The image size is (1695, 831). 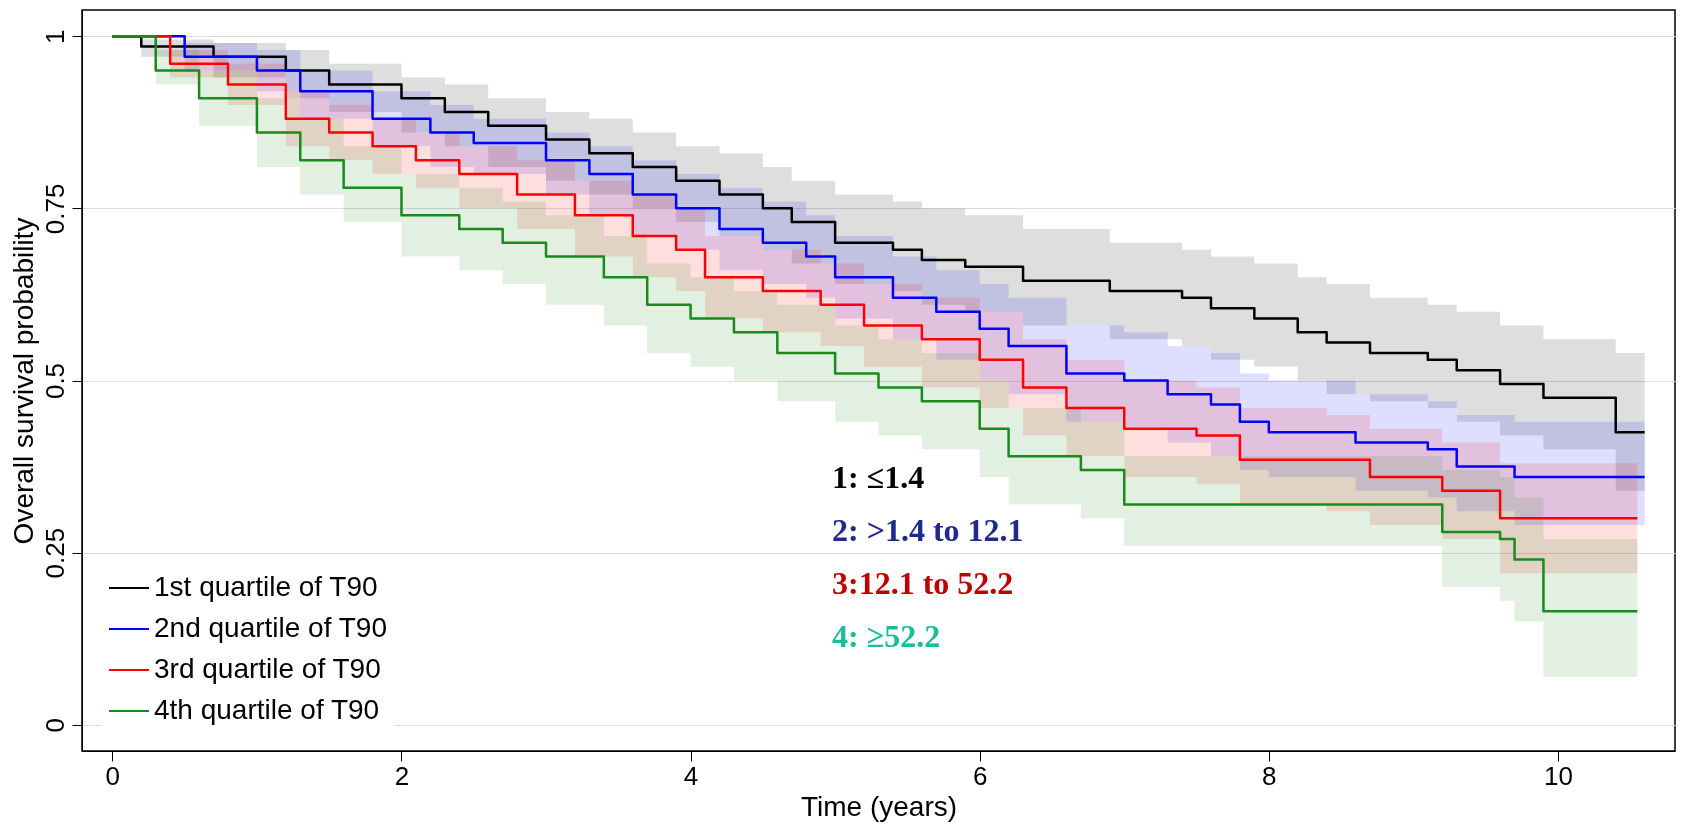 What do you see at coordinates (54, 381) in the screenshot?
I see `y-tick-label: 0.5` at bounding box center [54, 381].